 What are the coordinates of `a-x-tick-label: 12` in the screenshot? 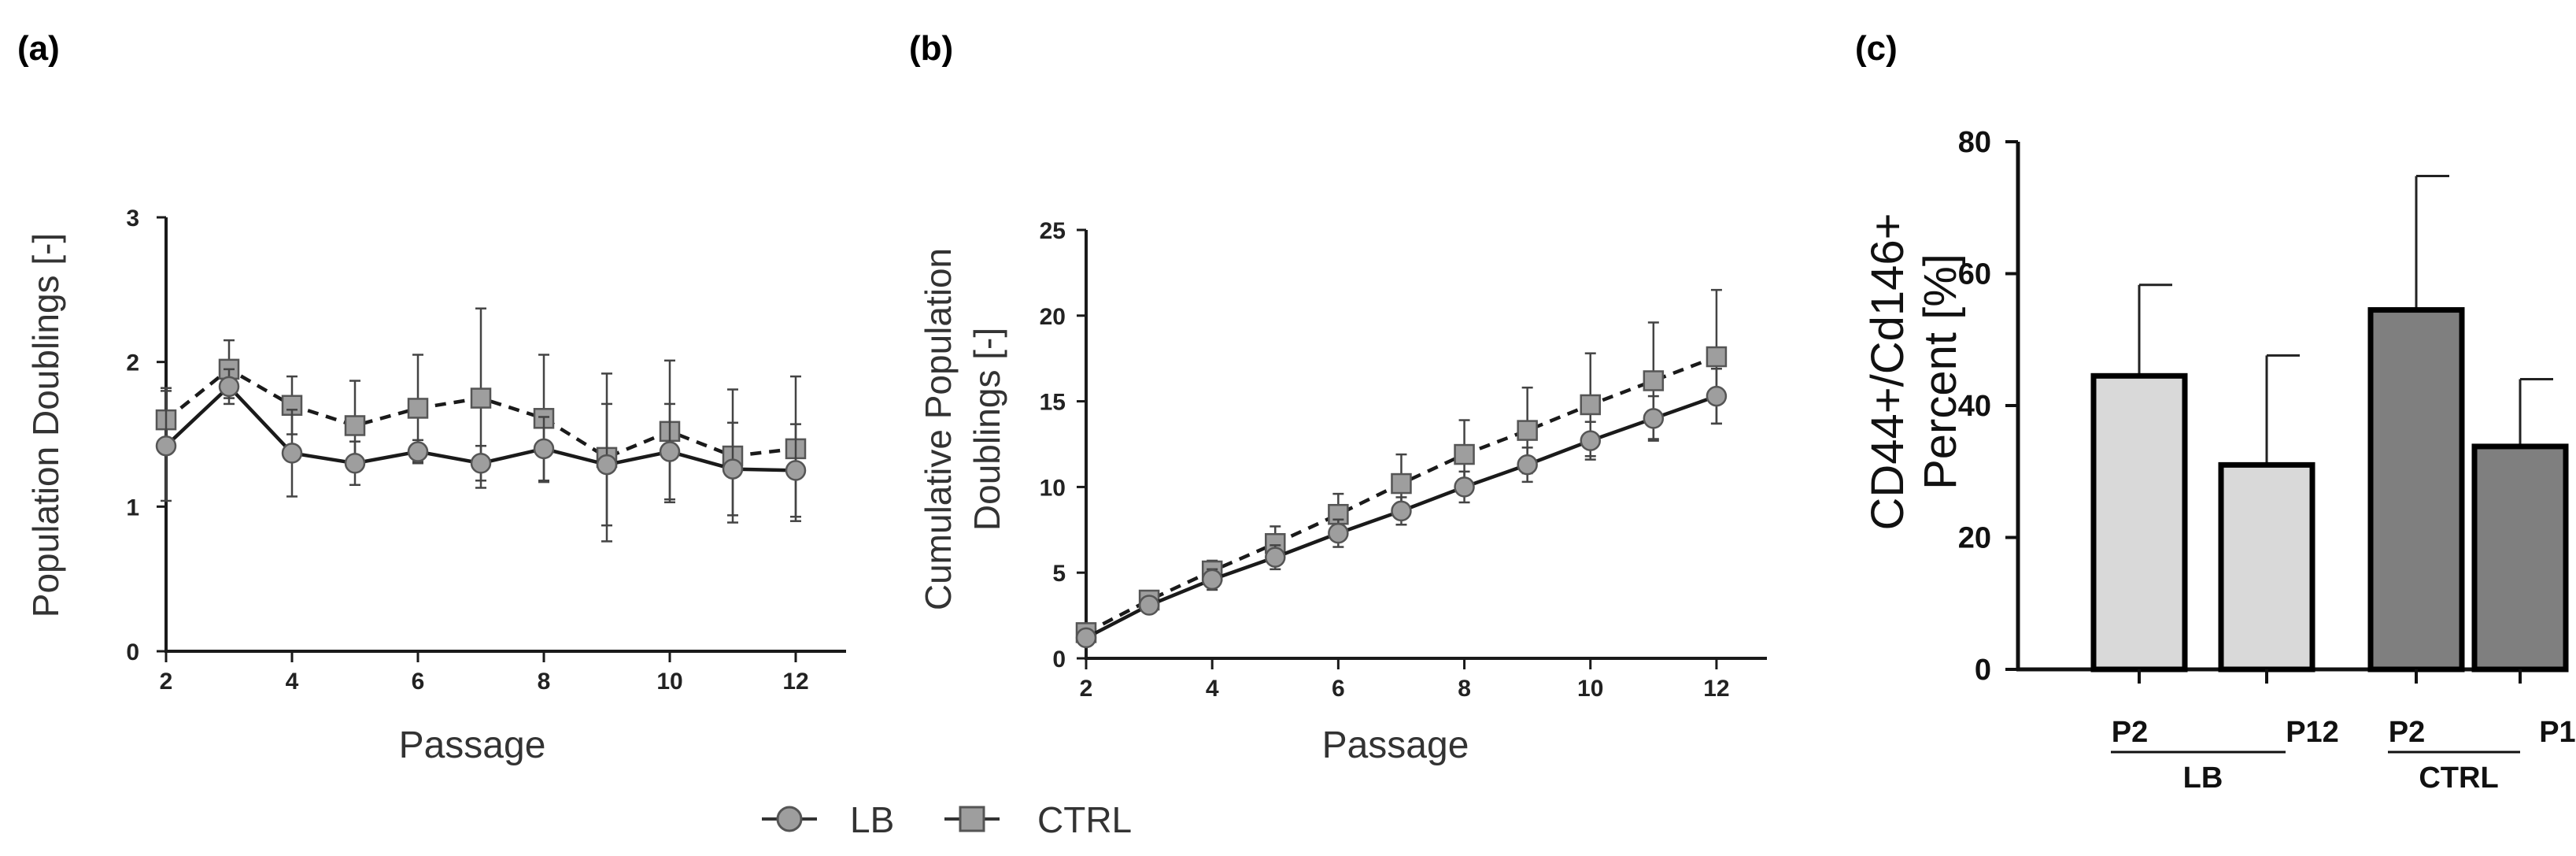 It's located at (795, 682).